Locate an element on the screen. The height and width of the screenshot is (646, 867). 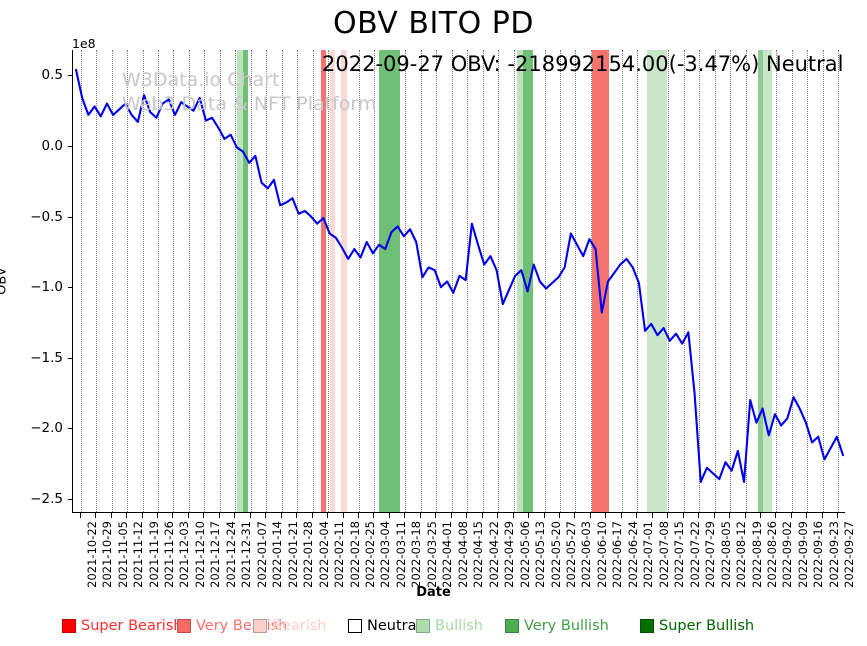
x-tick-label: 2022-03-11 is located at coordinates (400, 554).